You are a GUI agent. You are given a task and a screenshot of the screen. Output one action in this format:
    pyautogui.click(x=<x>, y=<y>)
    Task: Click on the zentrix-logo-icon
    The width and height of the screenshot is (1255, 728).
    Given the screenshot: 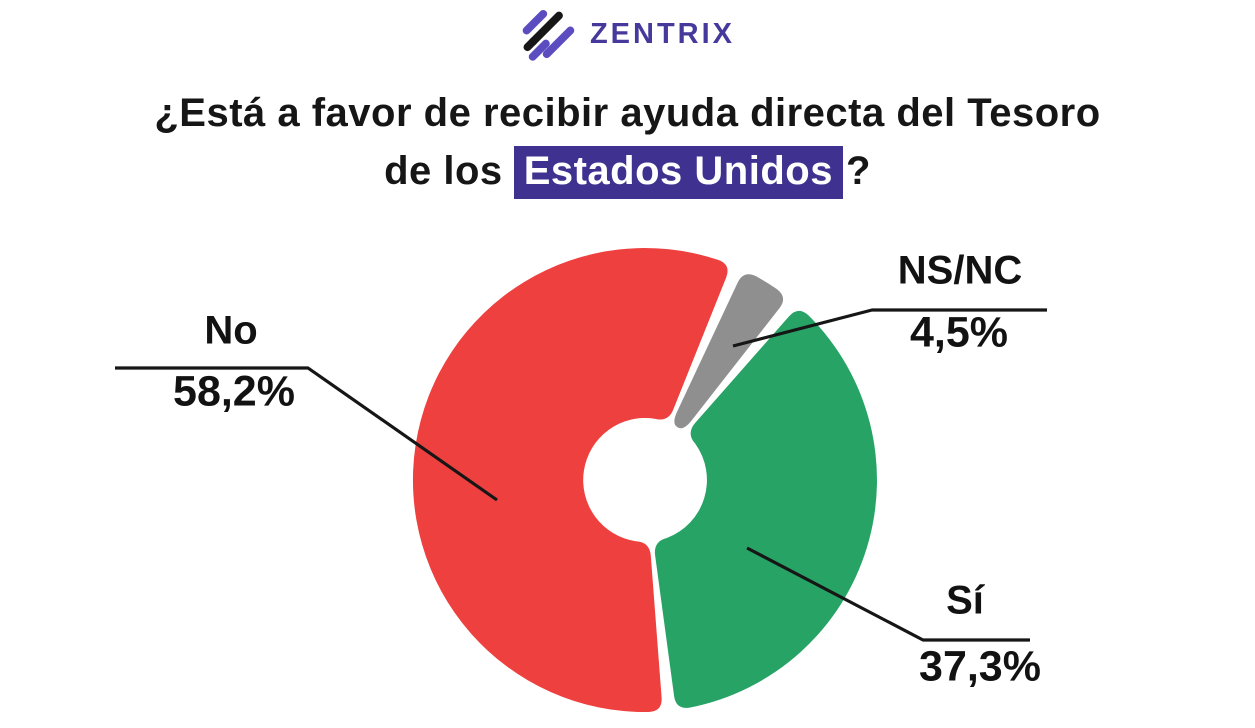 What is the action you would take?
    pyautogui.click(x=548, y=35)
    